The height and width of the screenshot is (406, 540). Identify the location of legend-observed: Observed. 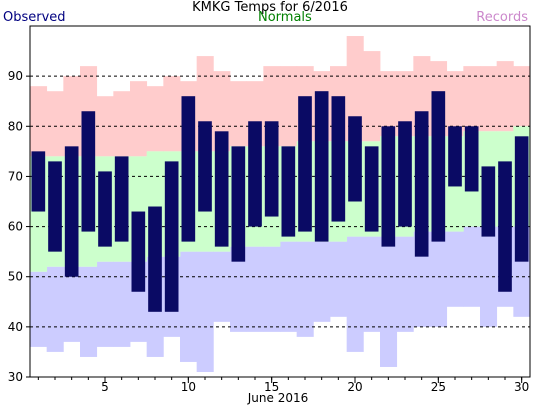
(34, 17).